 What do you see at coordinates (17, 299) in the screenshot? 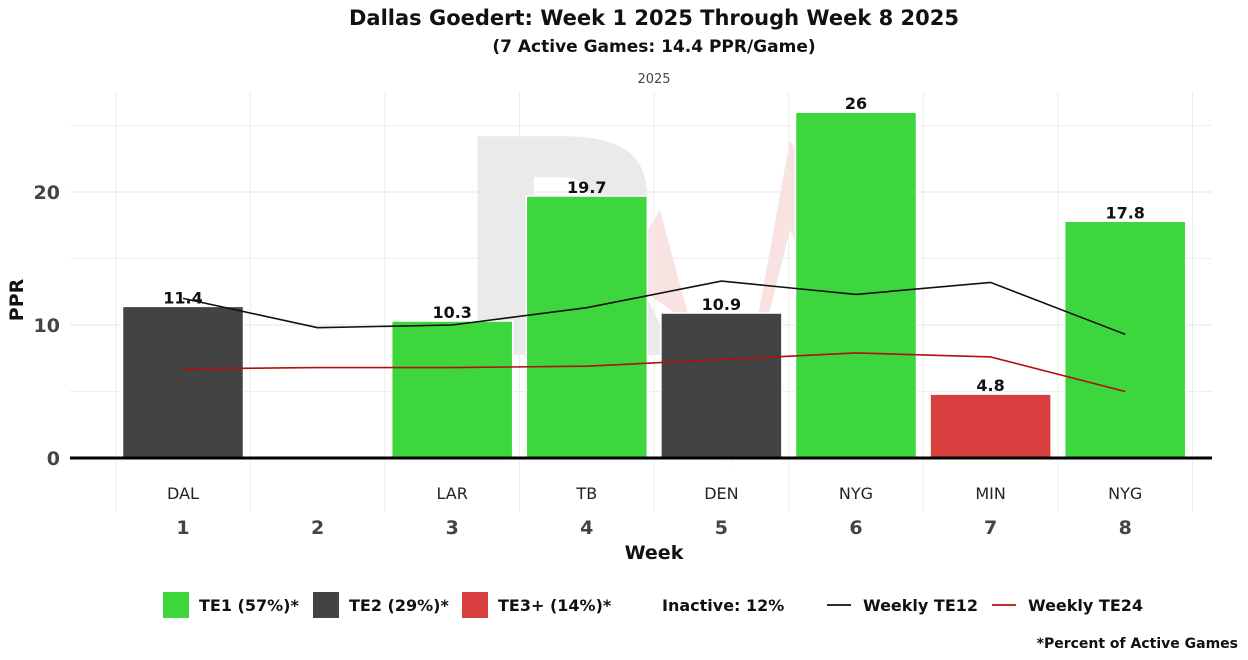
I see `y-axis-label: PPR` at bounding box center [17, 299].